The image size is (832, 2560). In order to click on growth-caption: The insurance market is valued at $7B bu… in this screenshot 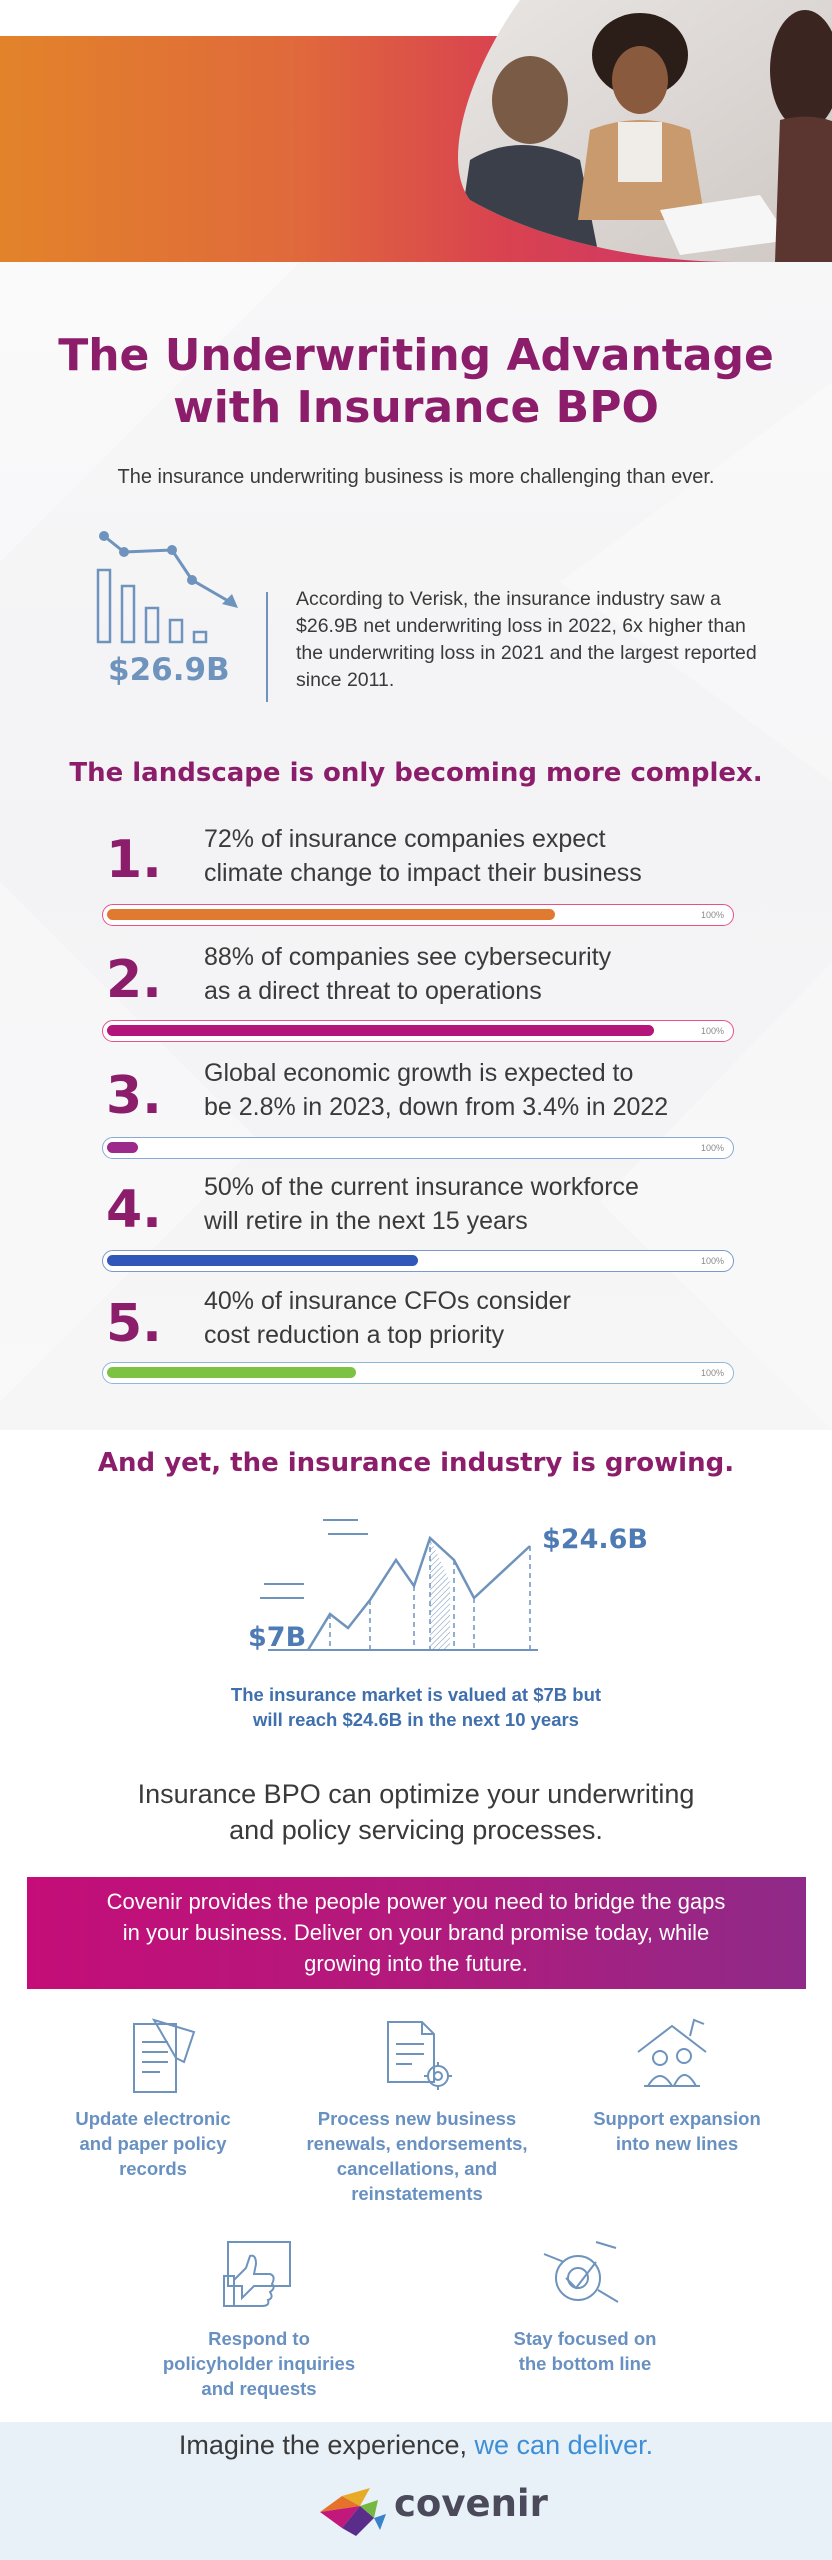, I will do `click(416, 1707)`.